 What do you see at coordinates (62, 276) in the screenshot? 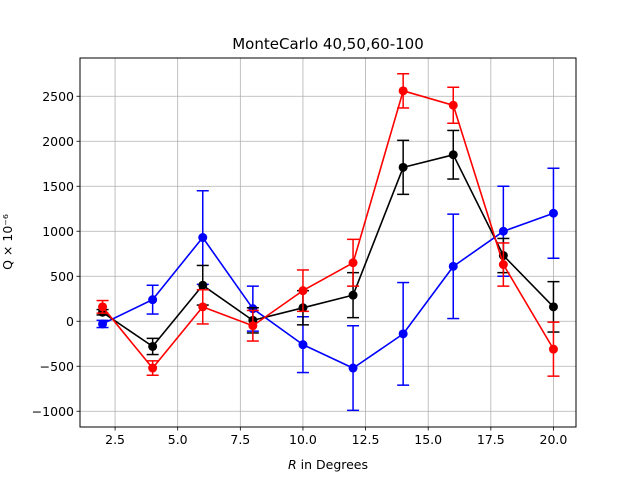
I see `y-tick-label: 500` at bounding box center [62, 276].